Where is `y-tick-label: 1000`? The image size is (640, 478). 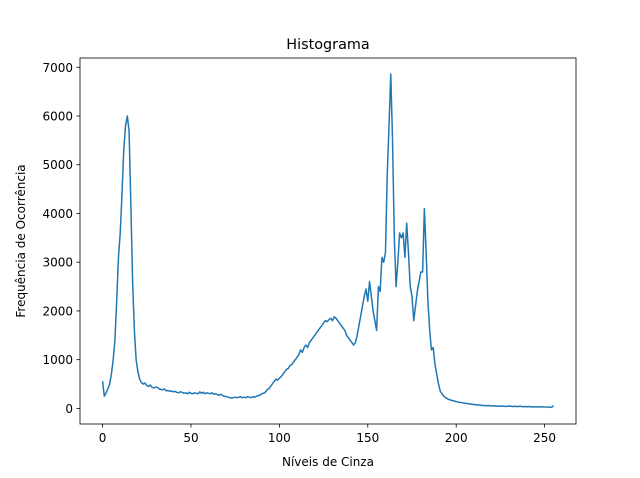
y-tick-label: 1000 is located at coordinates (57, 360).